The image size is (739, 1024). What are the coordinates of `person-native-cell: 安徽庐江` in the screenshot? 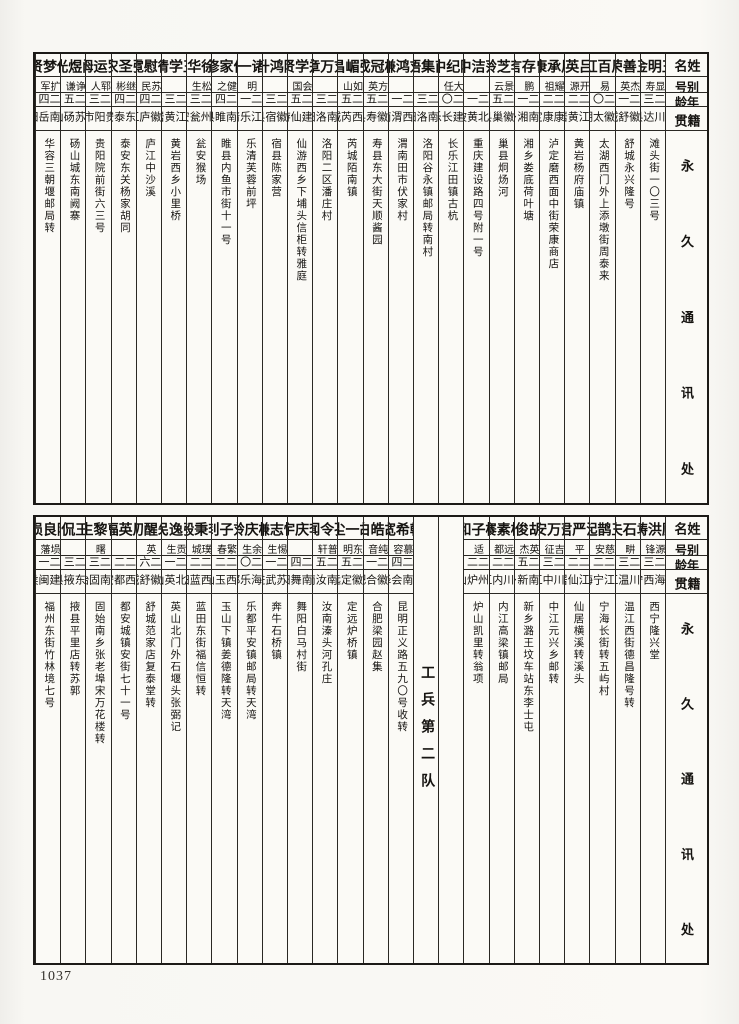 It's located at (148, 119).